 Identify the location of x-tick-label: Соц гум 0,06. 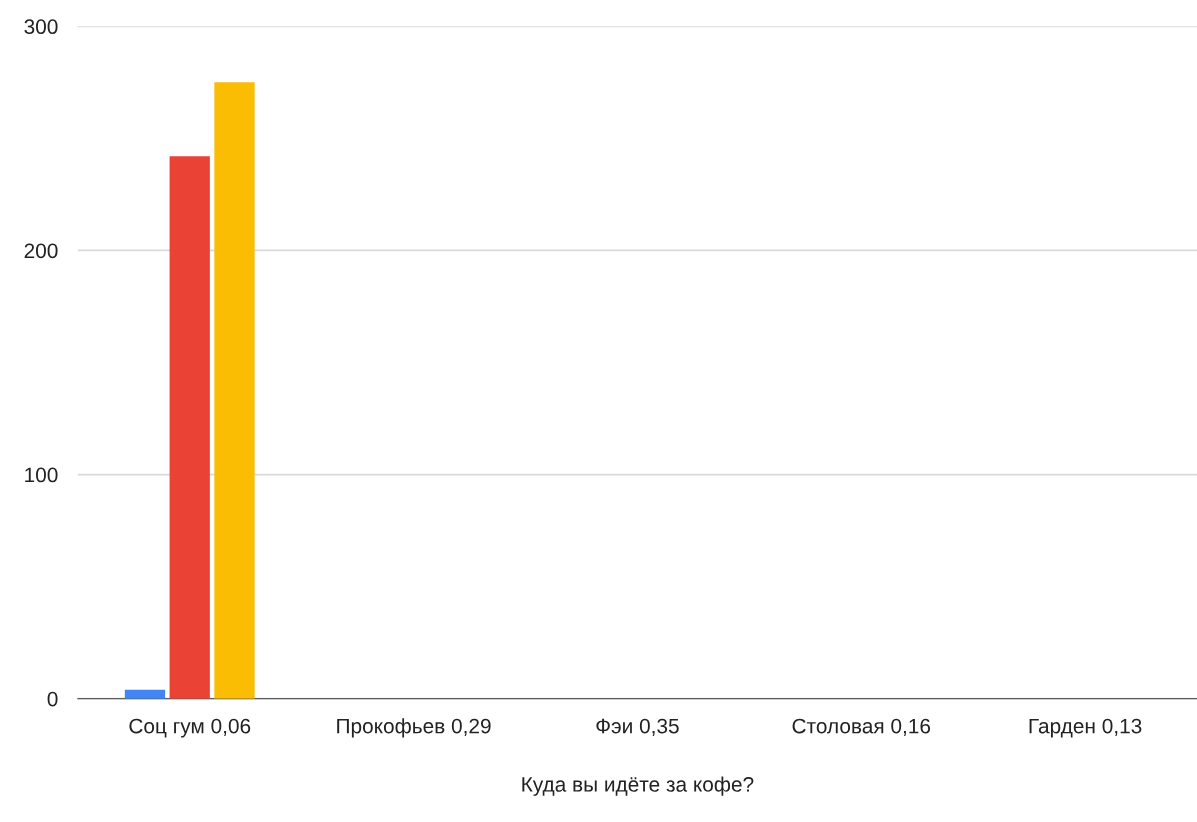
(190, 728).